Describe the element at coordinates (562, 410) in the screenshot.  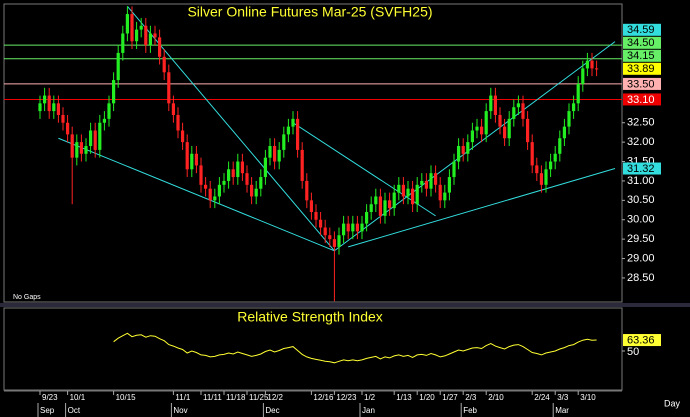
I see `month-label: Mar` at that location.